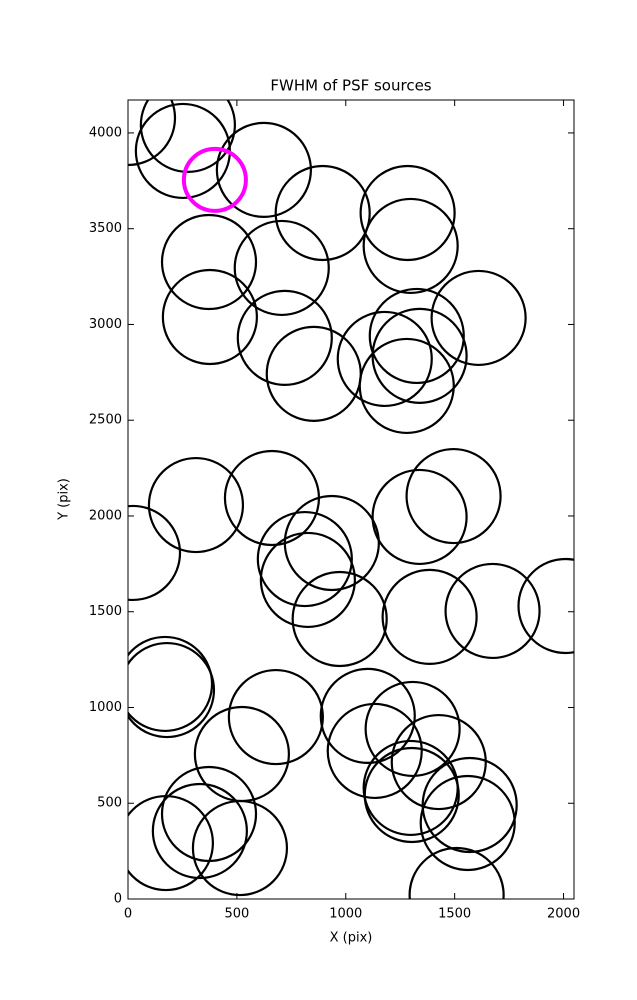 The width and height of the screenshot is (637, 1000). What do you see at coordinates (345, 914) in the screenshot?
I see `x-tick-label: 1000` at bounding box center [345, 914].